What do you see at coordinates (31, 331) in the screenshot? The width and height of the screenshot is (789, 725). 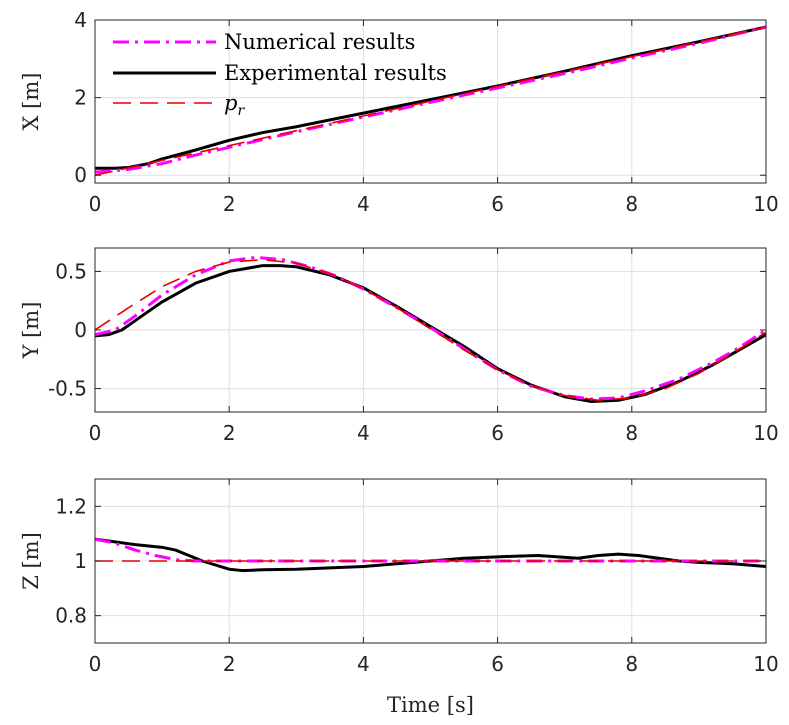 I see `subplot-2-ylabel: Y [m]` at bounding box center [31, 331].